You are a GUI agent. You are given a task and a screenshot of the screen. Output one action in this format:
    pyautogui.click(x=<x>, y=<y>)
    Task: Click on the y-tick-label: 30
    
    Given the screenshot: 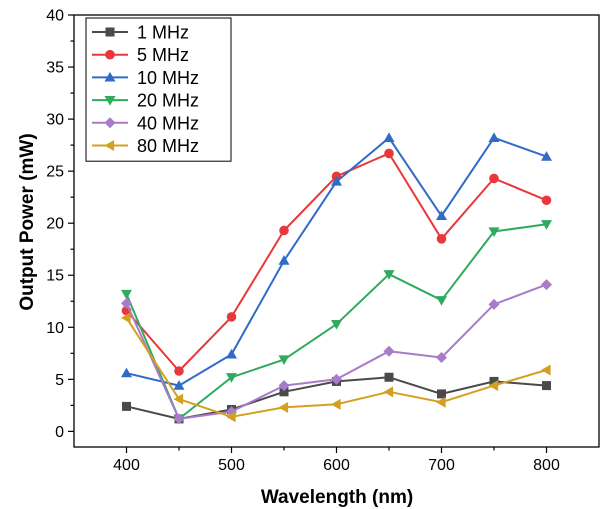 What is the action you would take?
    pyautogui.click(x=55, y=120)
    